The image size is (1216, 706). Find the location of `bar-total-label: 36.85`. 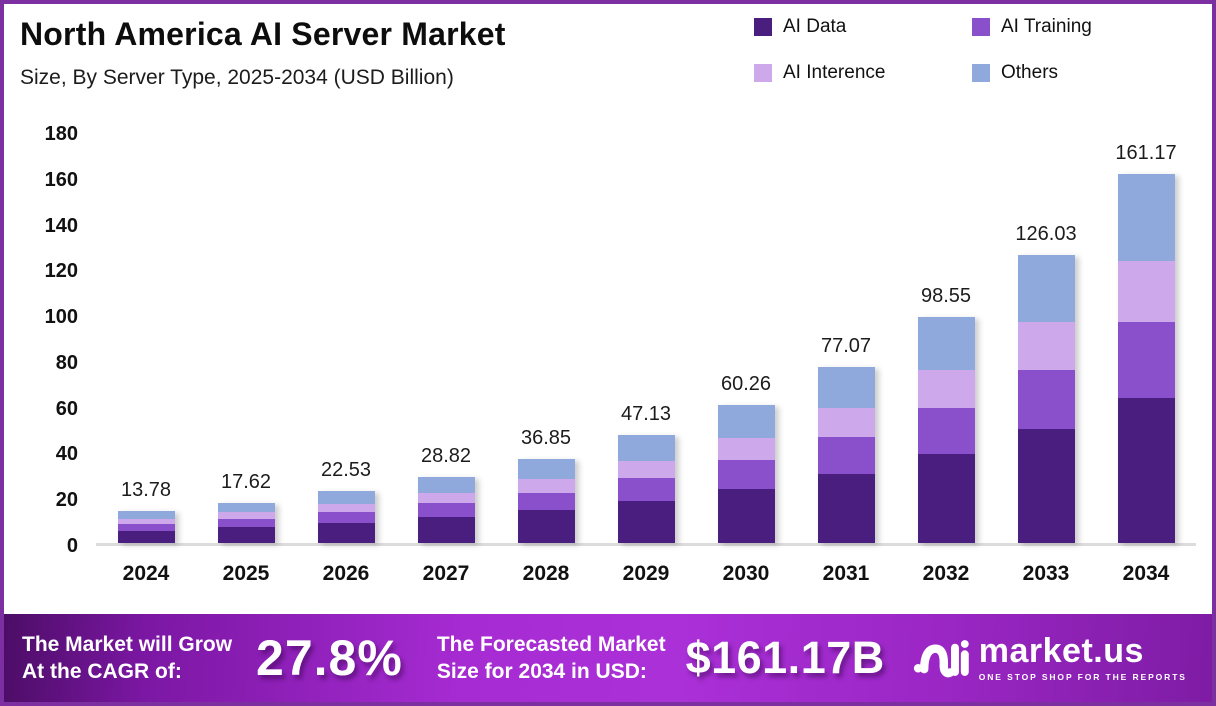

bar-total-label: 36.85 is located at coordinates (546, 437).